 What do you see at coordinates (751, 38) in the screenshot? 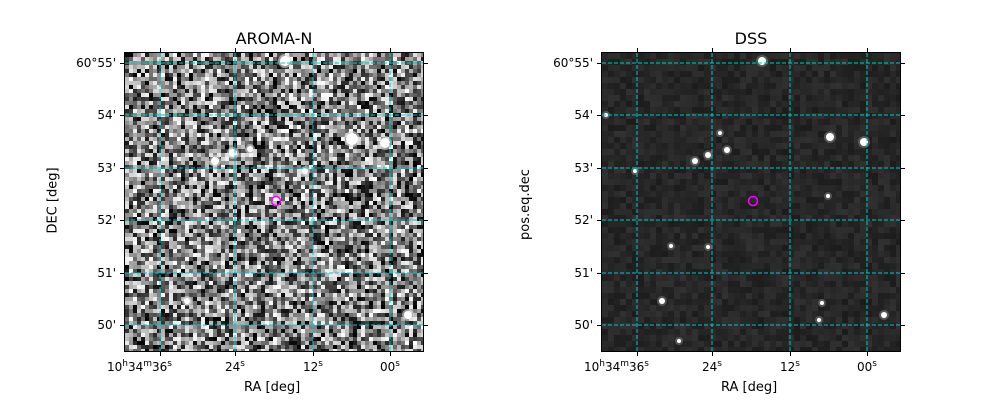
I see `panel-title: DSS` at bounding box center [751, 38].